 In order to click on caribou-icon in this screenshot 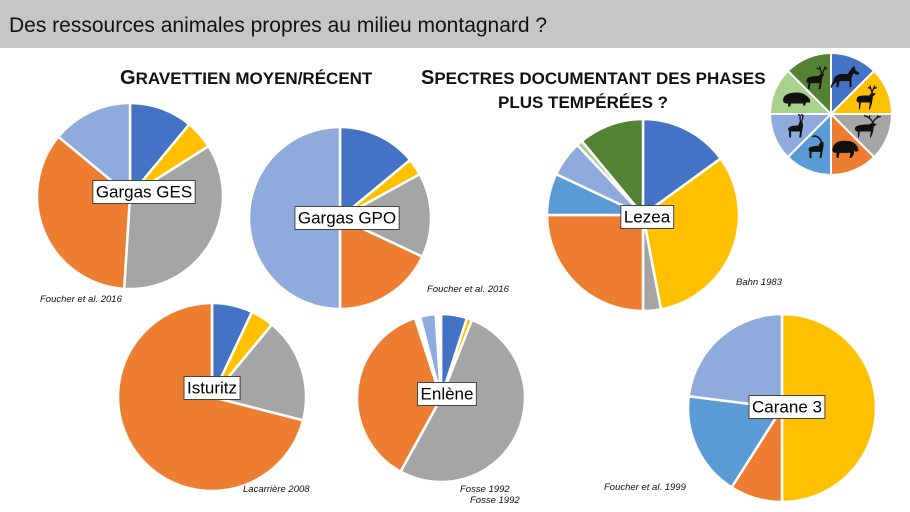, I will do `click(867, 126)`.